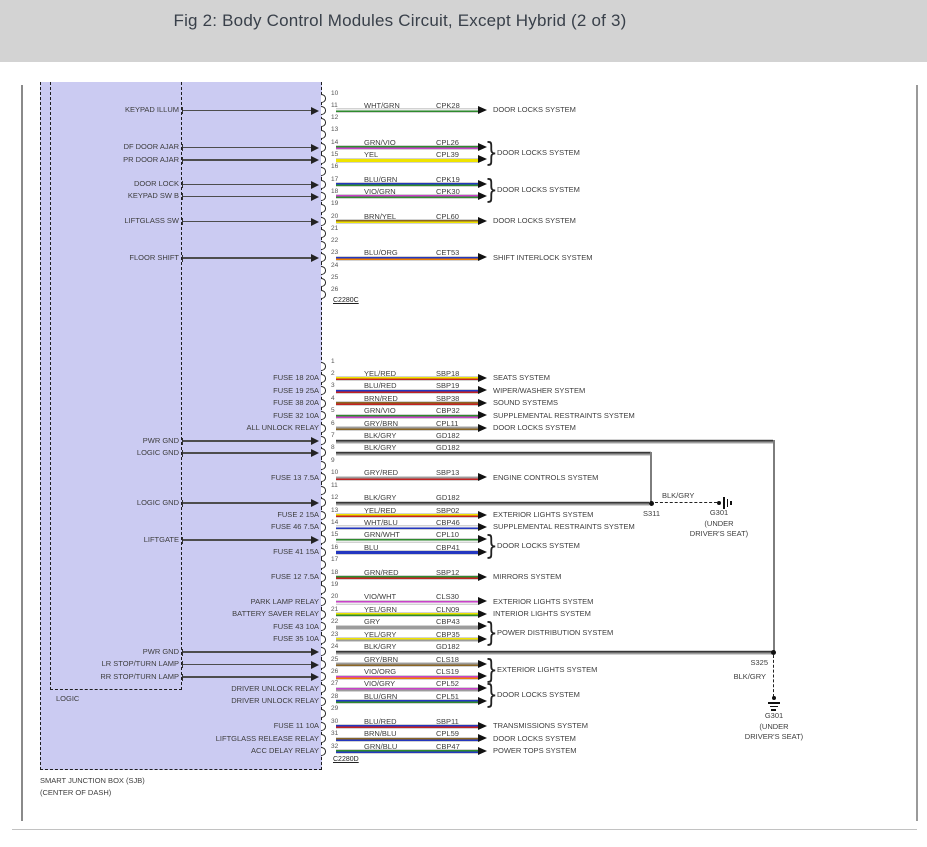  Describe the element at coordinates (381, 473) in the screenshot. I see `wire-color-label: GRY/RED` at that location.